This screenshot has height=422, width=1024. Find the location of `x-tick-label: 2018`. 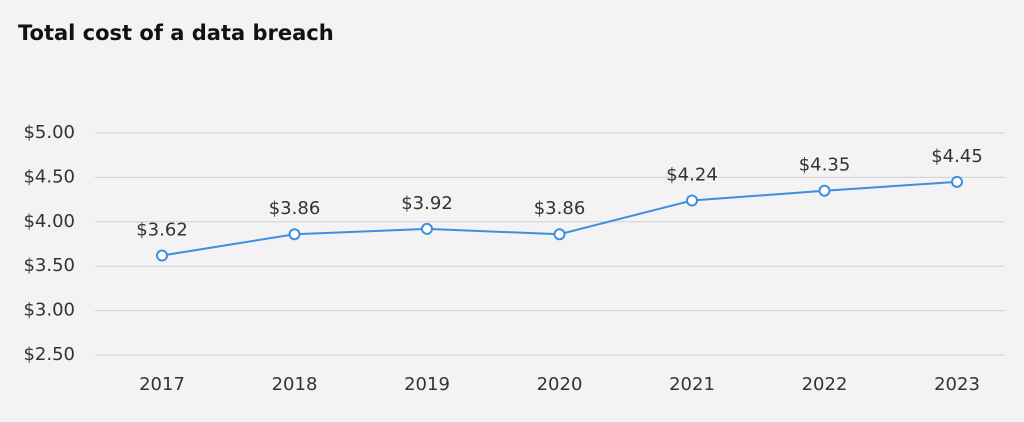

x-tick-label: 2018 is located at coordinates (295, 384).